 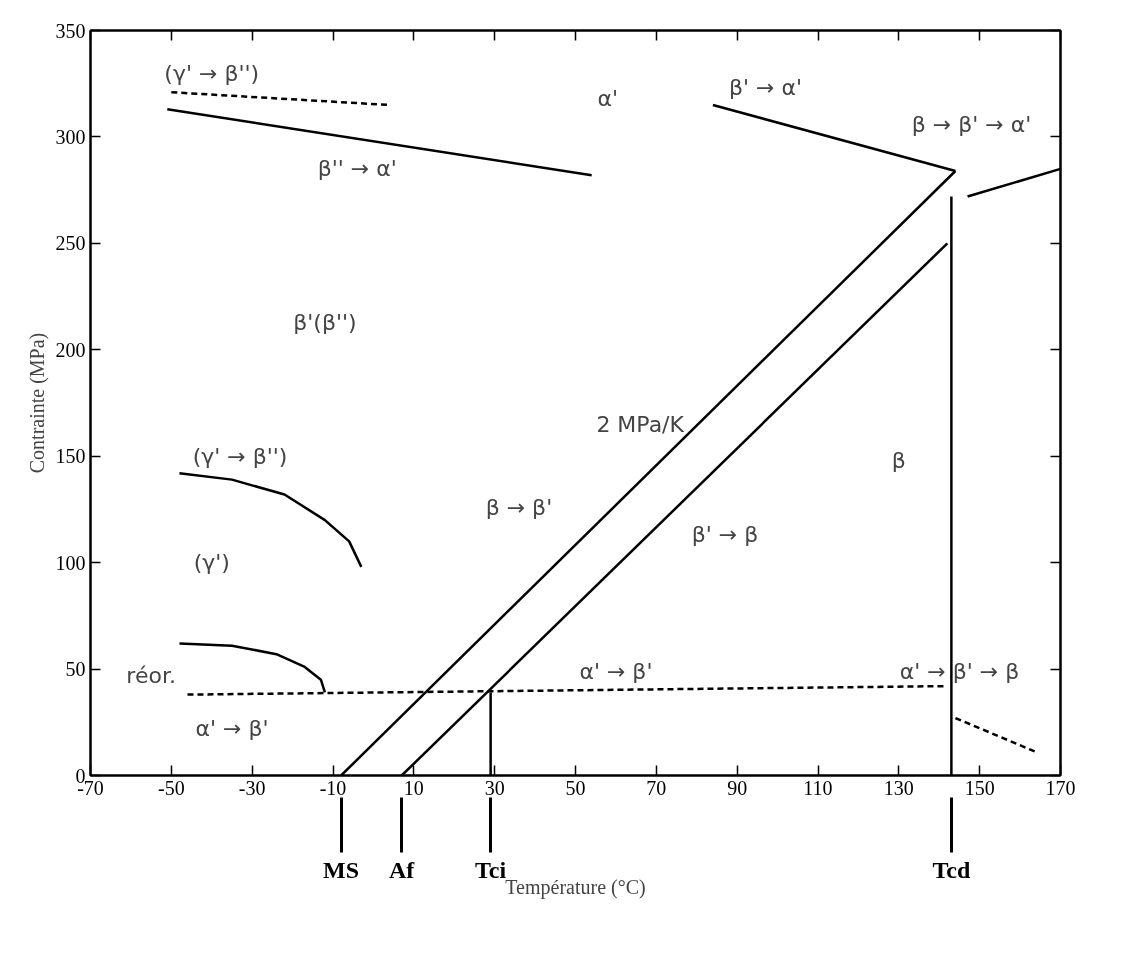 What do you see at coordinates (252, 787) in the screenshot?
I see `x-tick-label: -30` at bounding box center [252, 787].